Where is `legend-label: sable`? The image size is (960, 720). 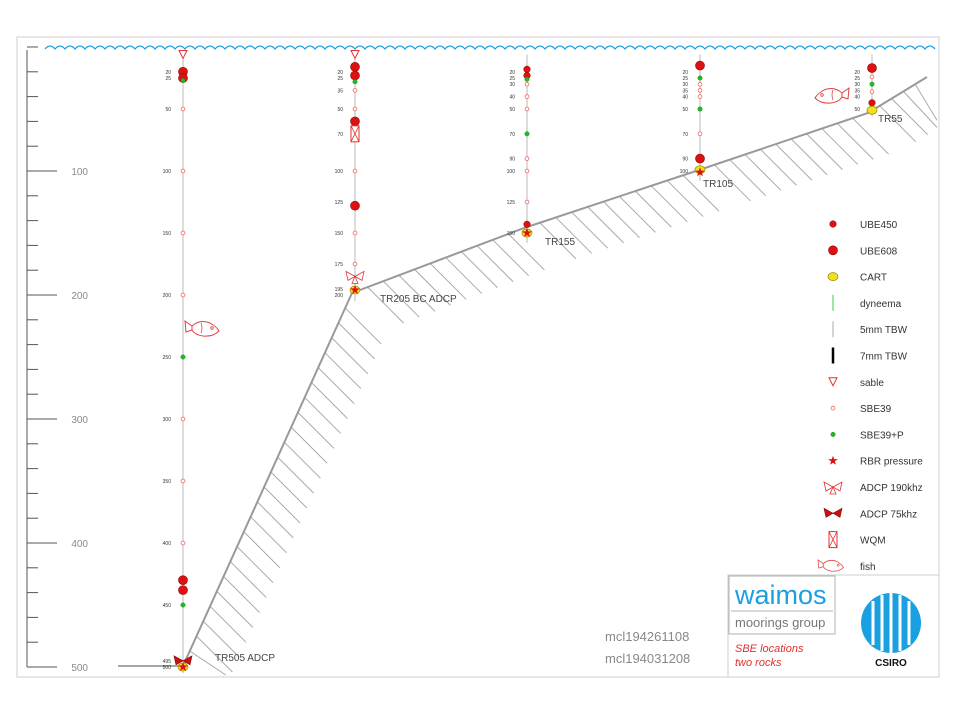
legend-label: sable is located at coordinates (872, 383).